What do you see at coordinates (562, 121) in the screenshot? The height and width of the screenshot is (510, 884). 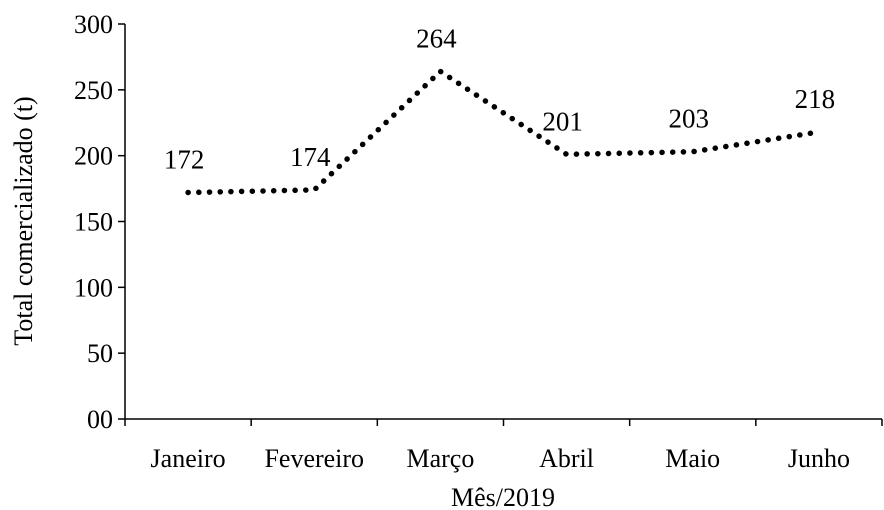 I see `data-label: 201` at bounding box center [562, 121].